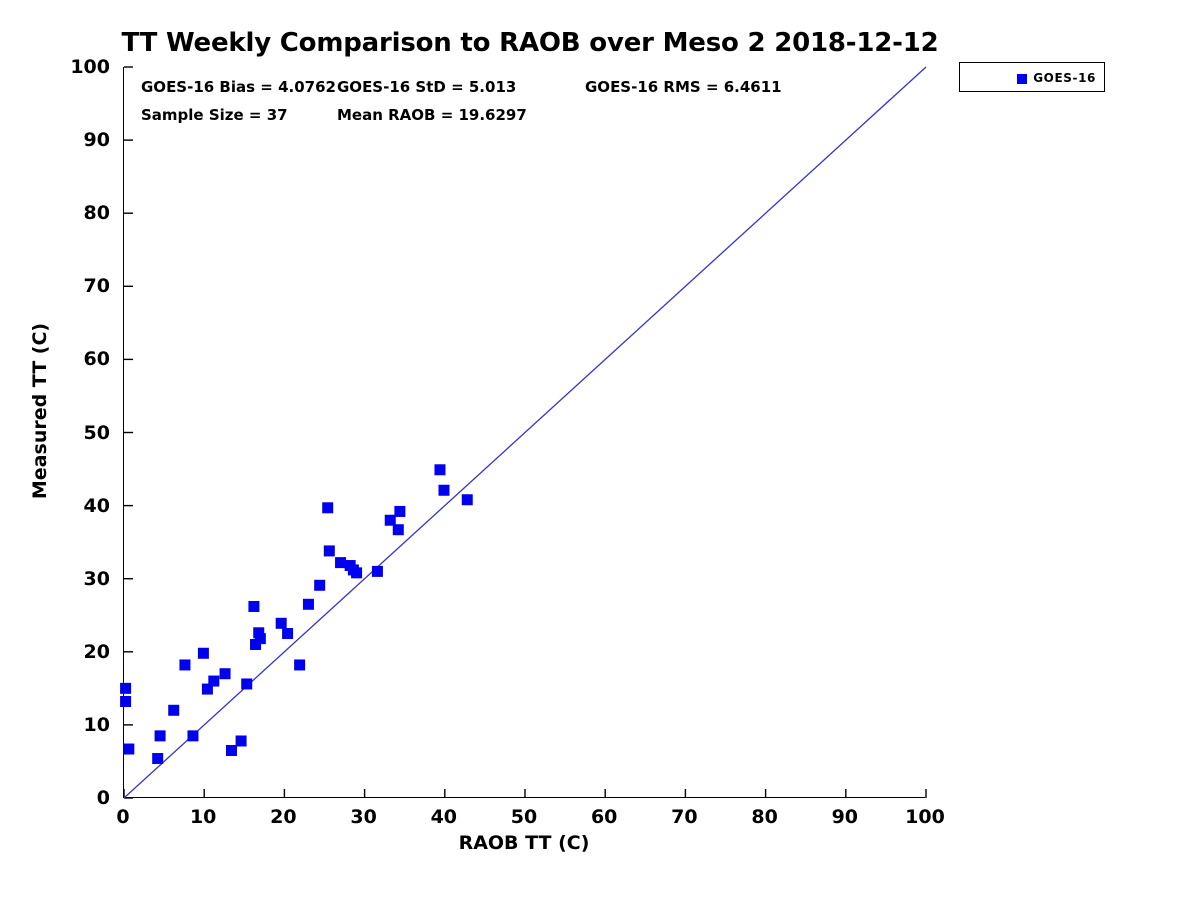 This screenshot has width=1200, height=900. What do you see at coordinates (96, 140) in the screenshot?
I see `y-tick-label: 90` at bounding box center [96, 140].